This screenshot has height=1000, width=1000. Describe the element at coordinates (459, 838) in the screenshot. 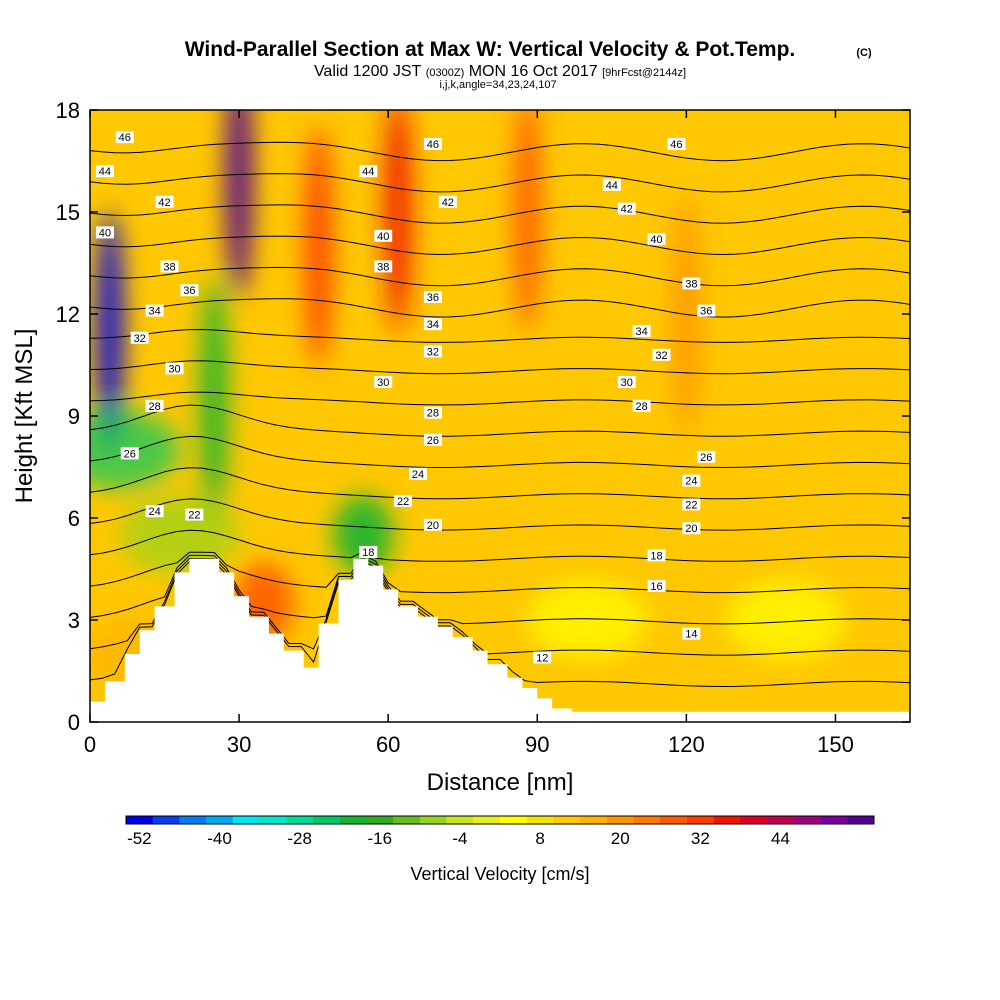

I see `colorbar-tick-label: -4` at that location.